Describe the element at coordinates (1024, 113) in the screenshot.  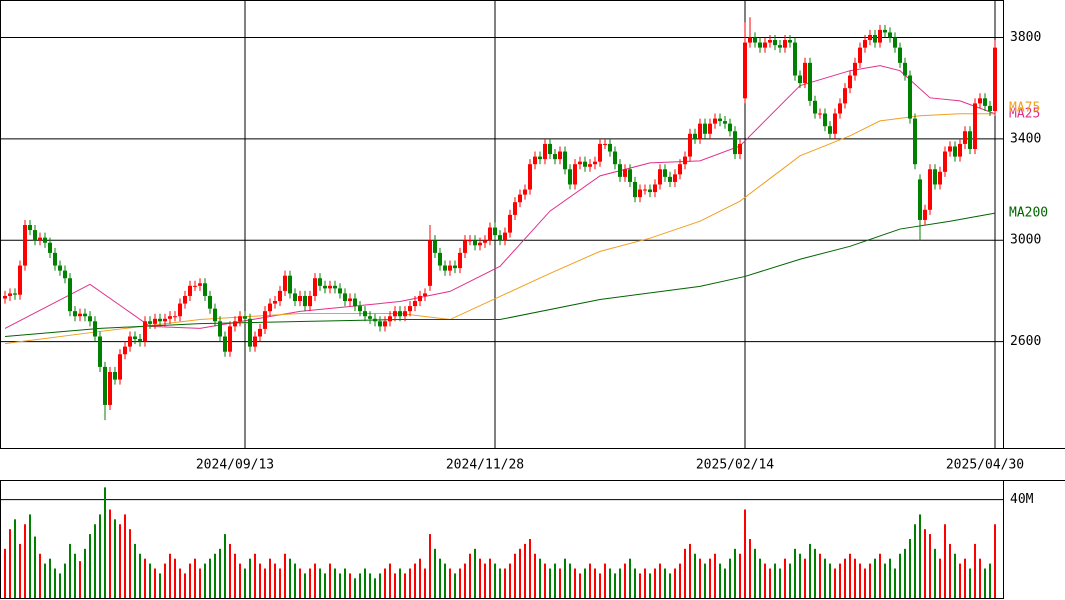
I see `legend-label: MA25` at that location.